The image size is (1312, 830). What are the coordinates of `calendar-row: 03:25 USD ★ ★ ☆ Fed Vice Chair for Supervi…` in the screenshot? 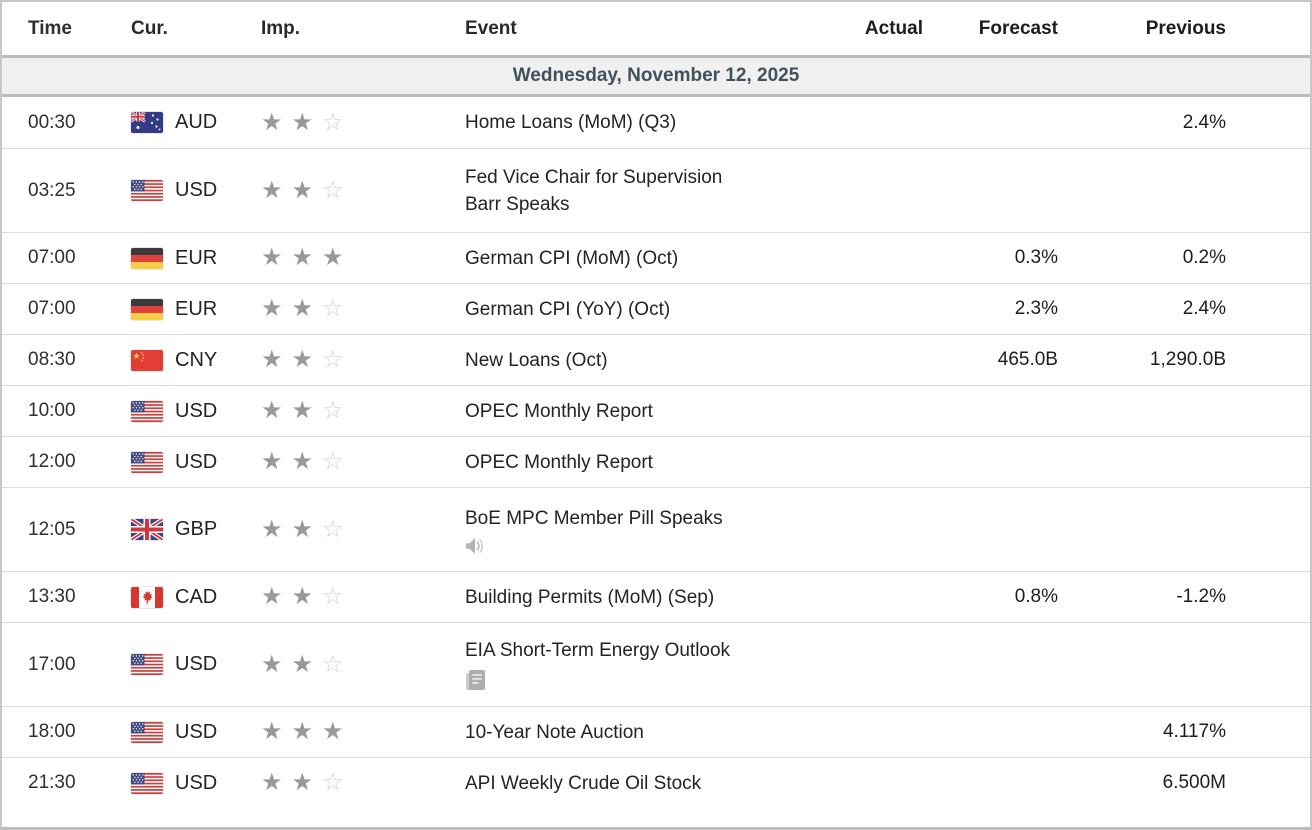 It's located at (656, 190).